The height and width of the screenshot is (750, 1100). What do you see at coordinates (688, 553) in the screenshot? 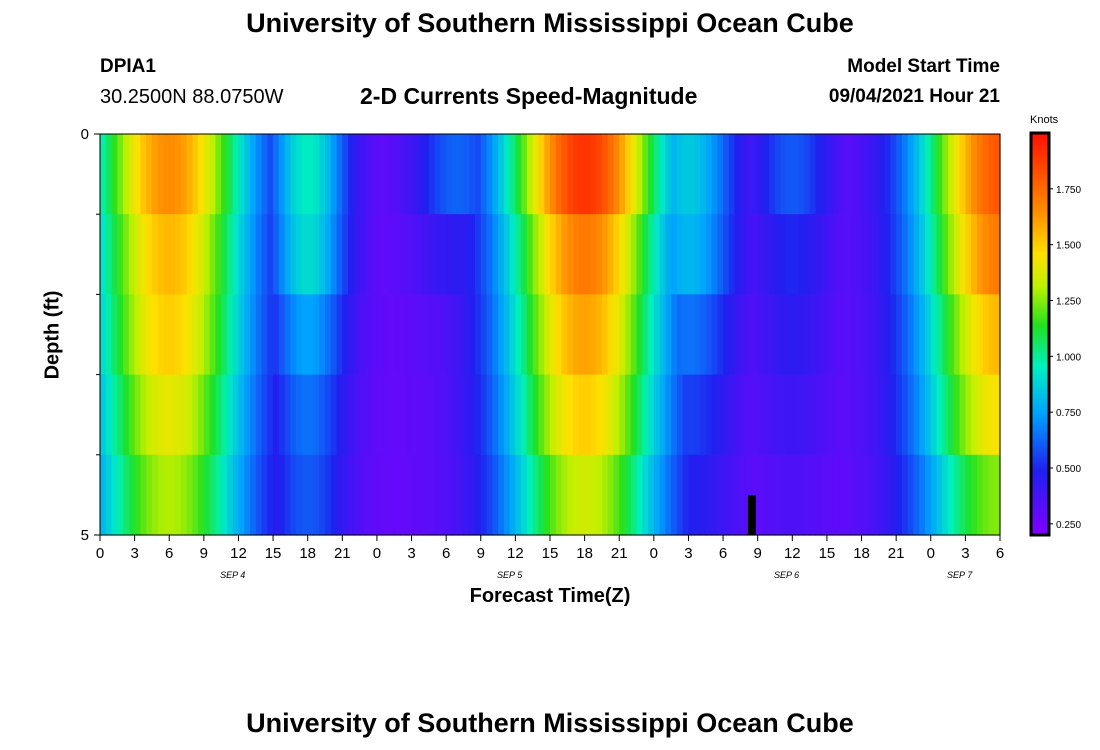
I see `x-tick-label: 3` at bounding box center [688, 553].